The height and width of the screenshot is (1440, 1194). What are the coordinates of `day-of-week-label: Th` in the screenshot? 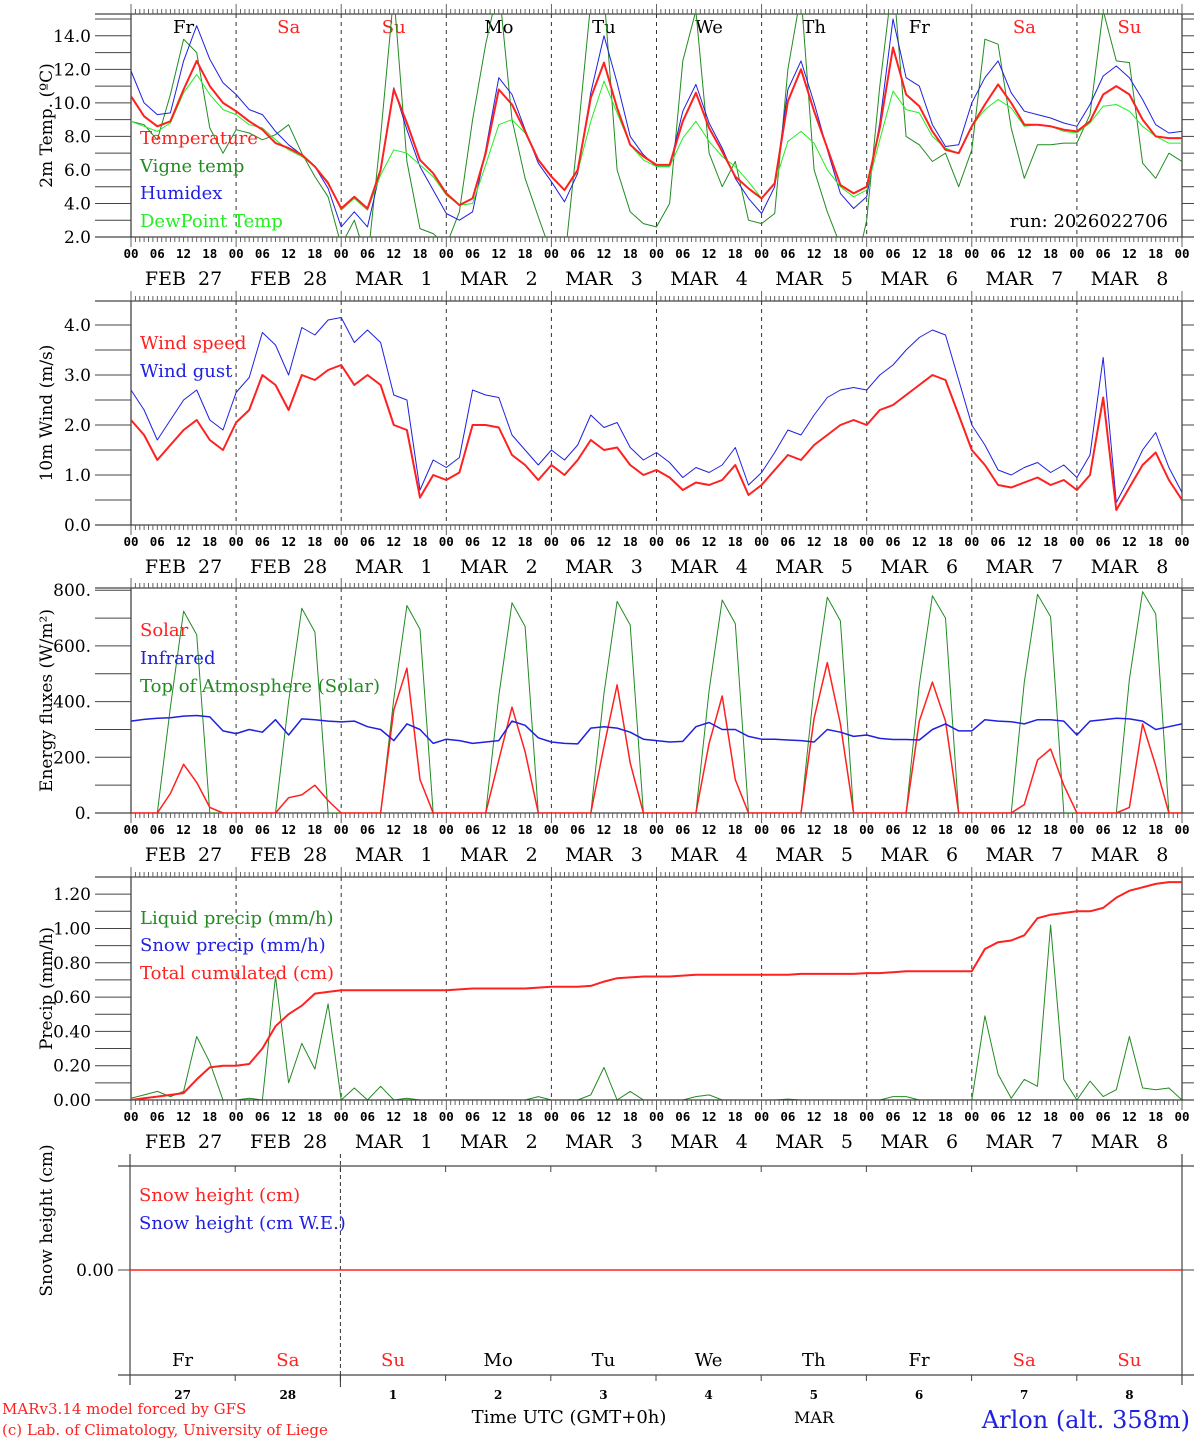 It's located at (814, 1360).